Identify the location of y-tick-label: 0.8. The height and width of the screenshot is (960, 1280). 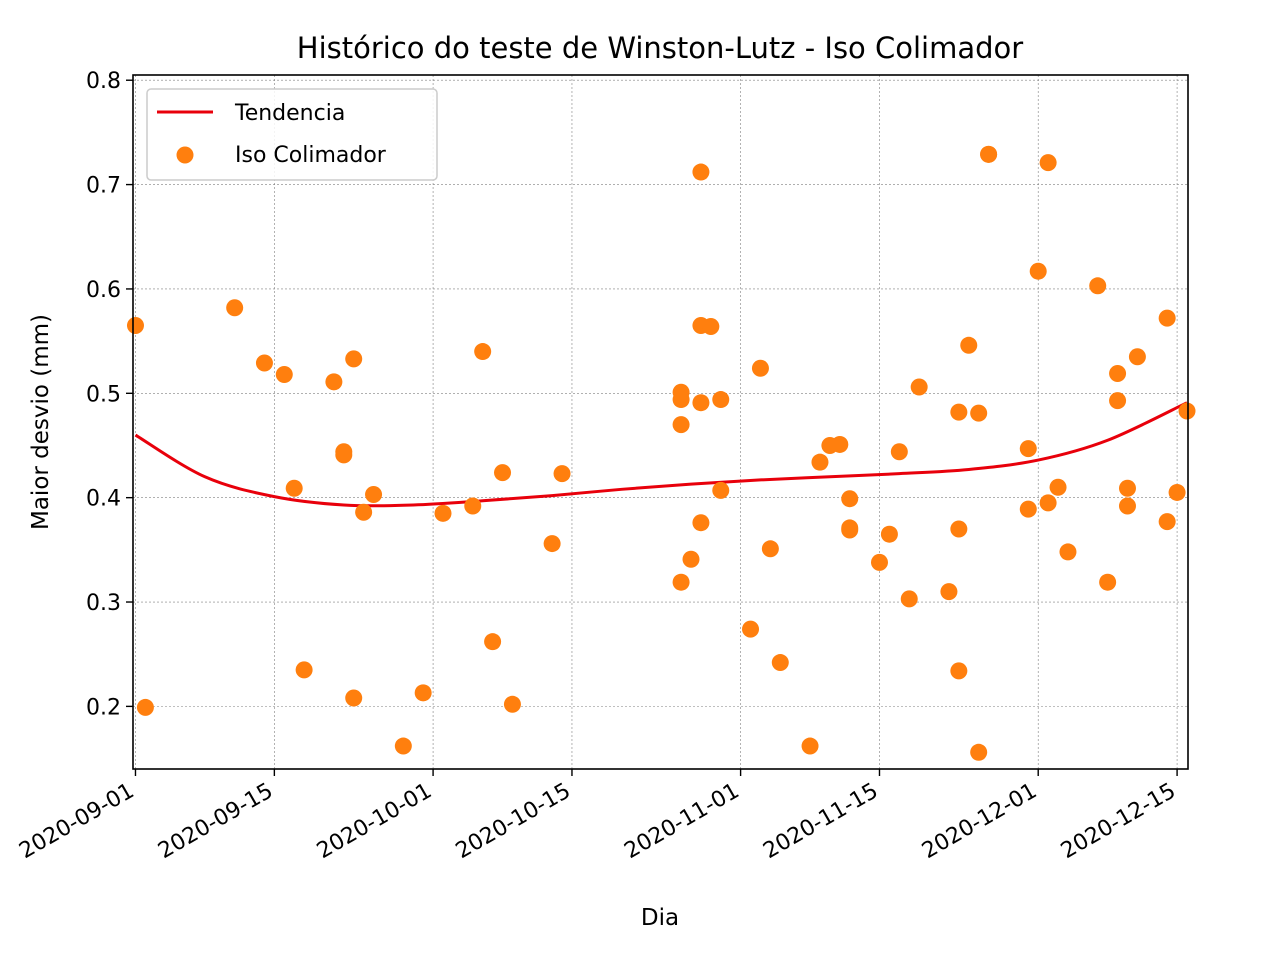
(103, 81).